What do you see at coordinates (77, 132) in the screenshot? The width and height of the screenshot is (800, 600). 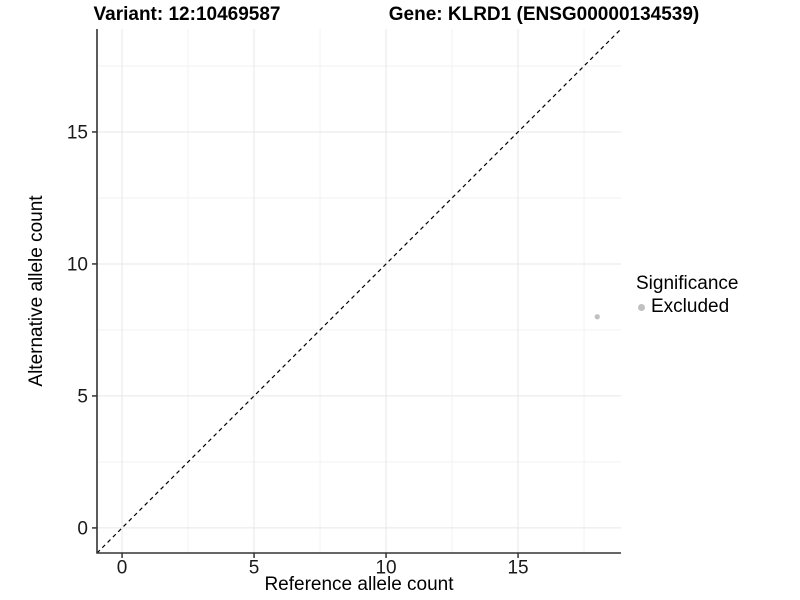 I see `y-tick-label: 15` at bounding box center [77, 132].